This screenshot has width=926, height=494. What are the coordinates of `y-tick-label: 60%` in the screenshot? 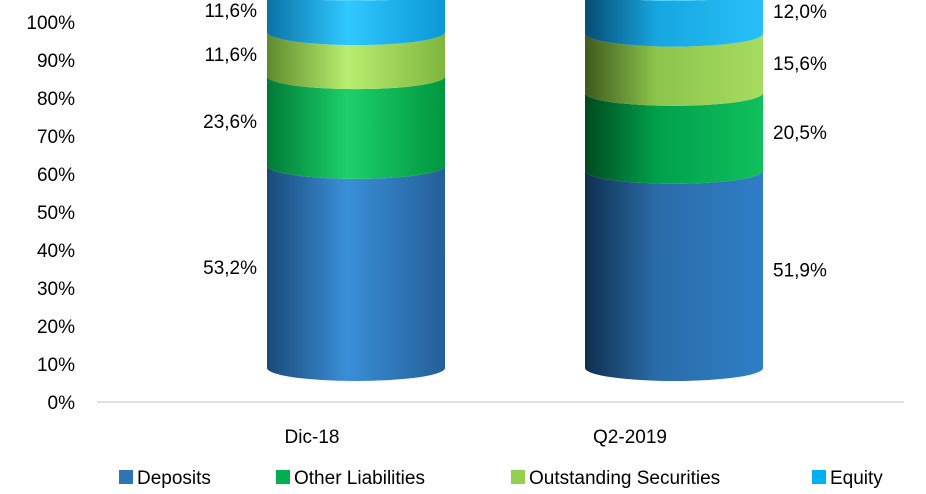 It's located at (56, 175).